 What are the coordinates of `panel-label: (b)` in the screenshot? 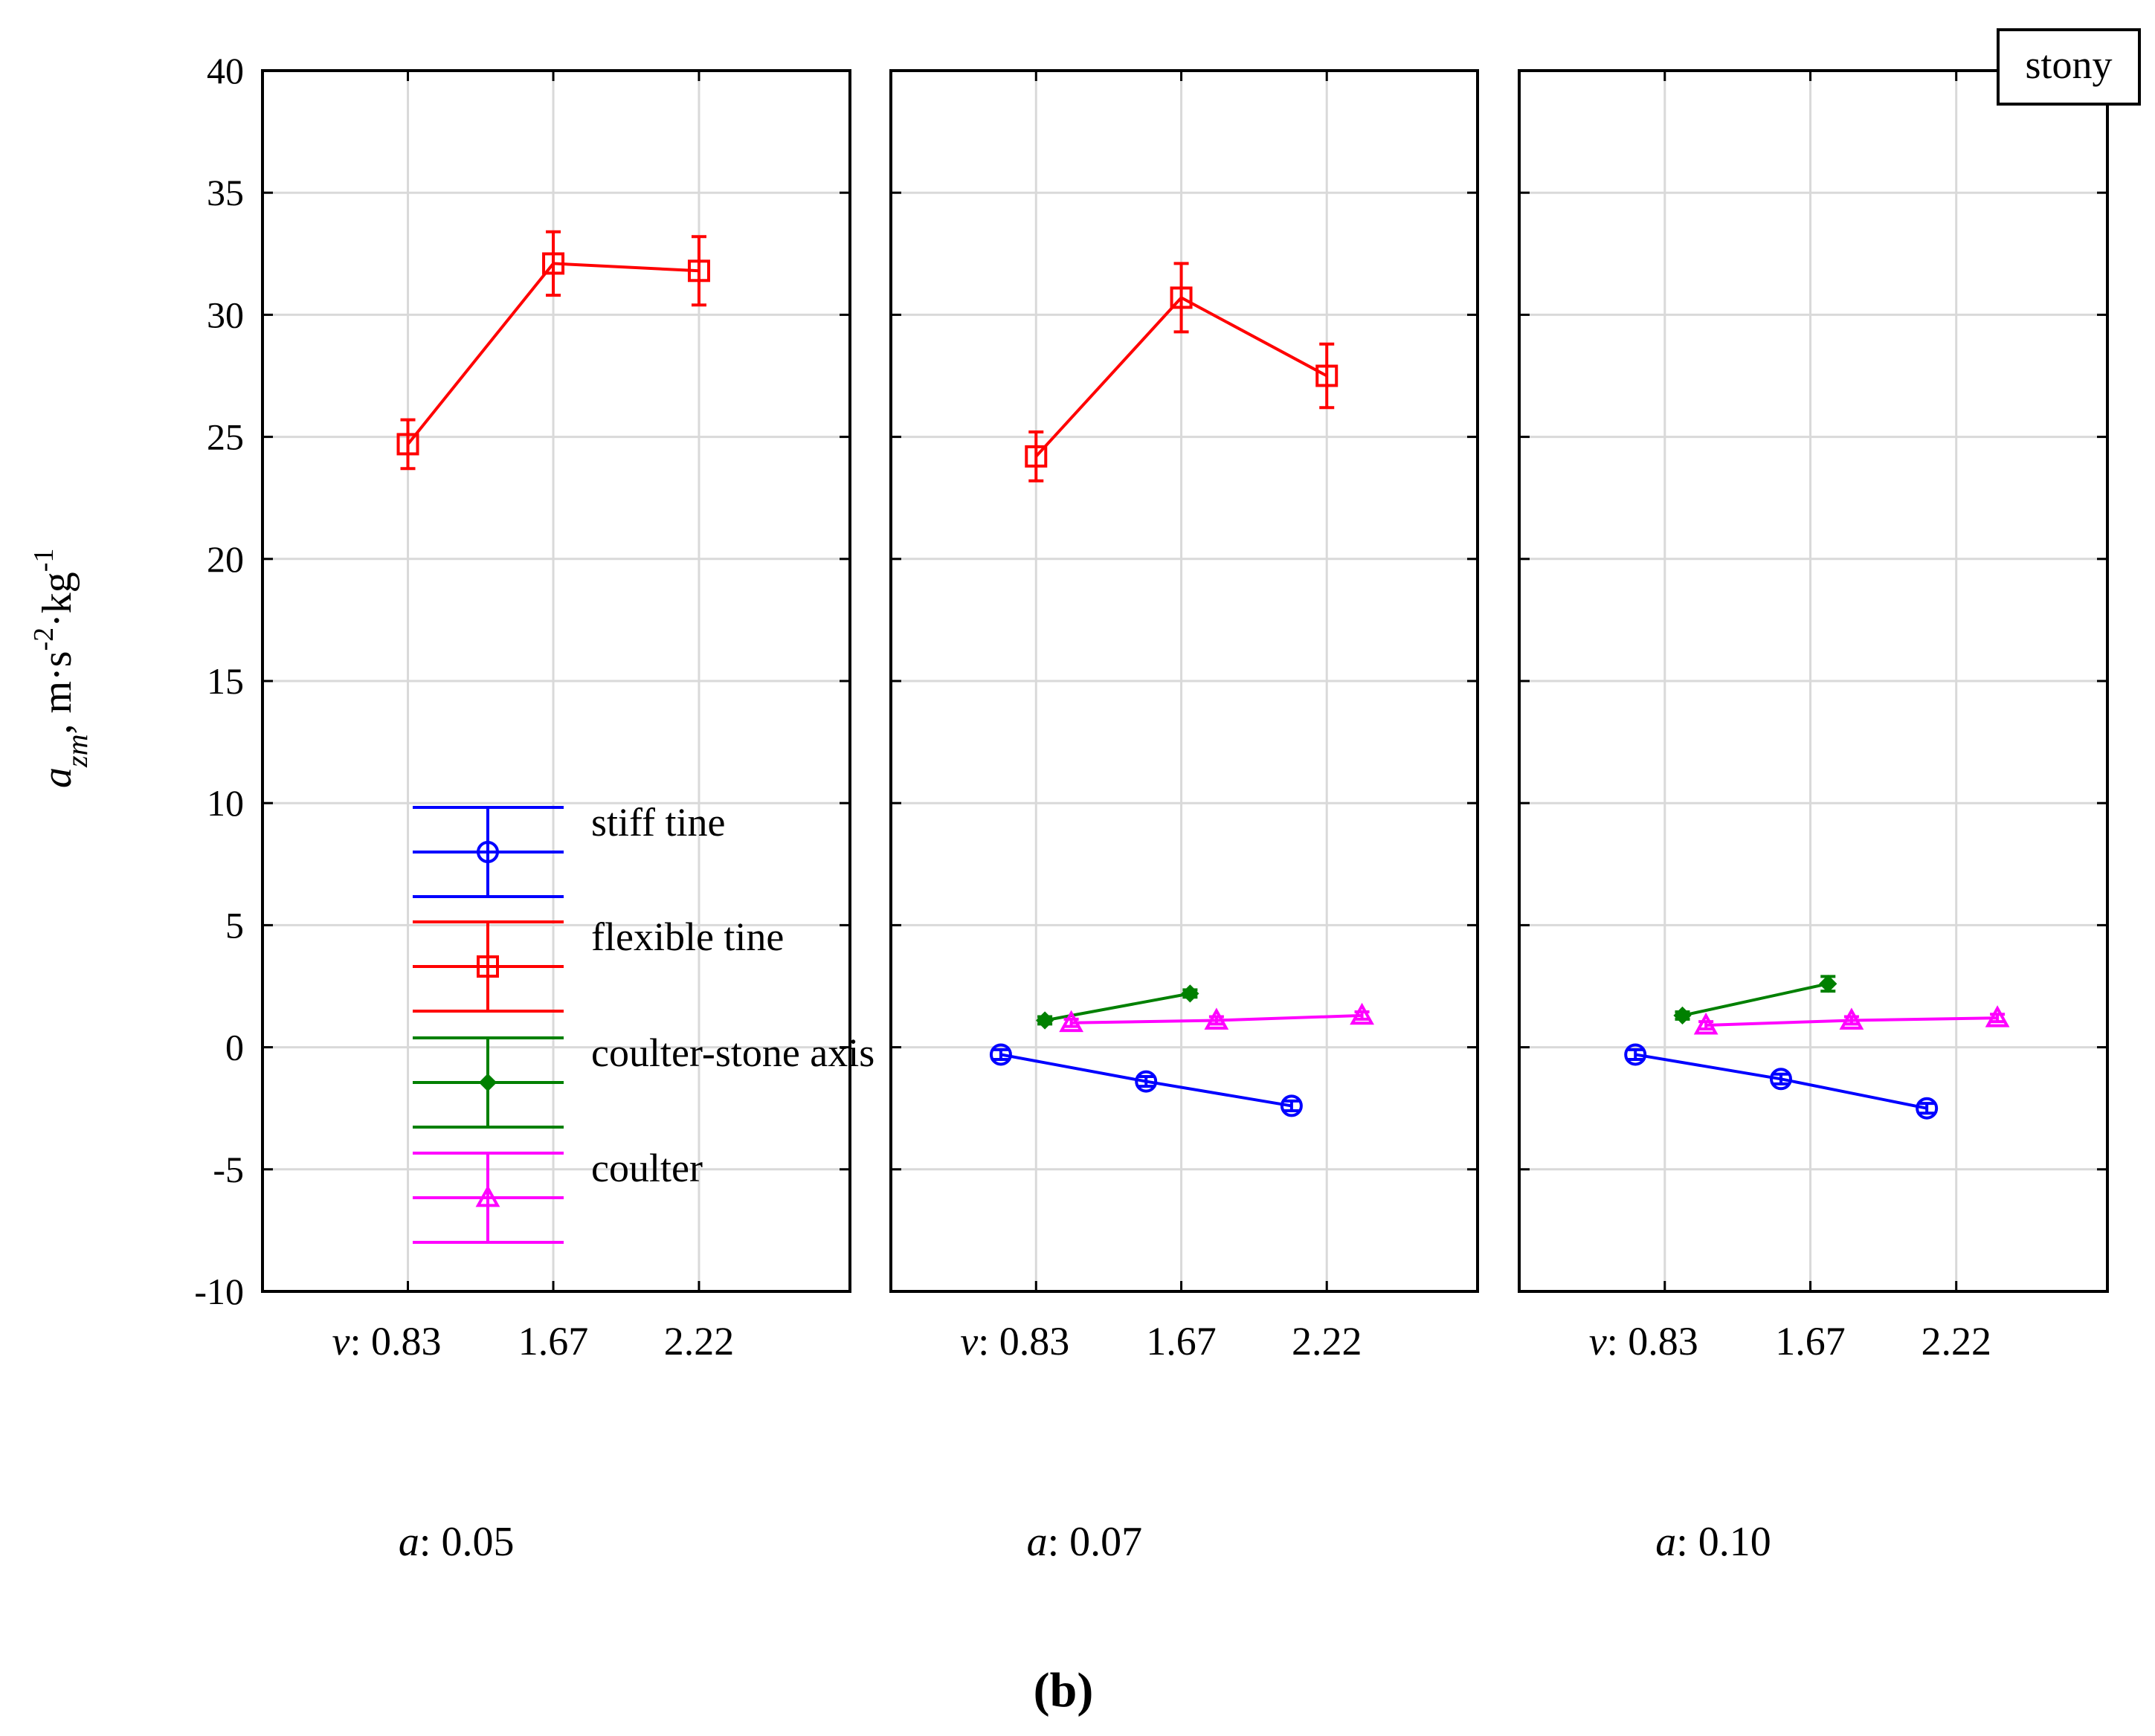 It's located at (1064, 1690).